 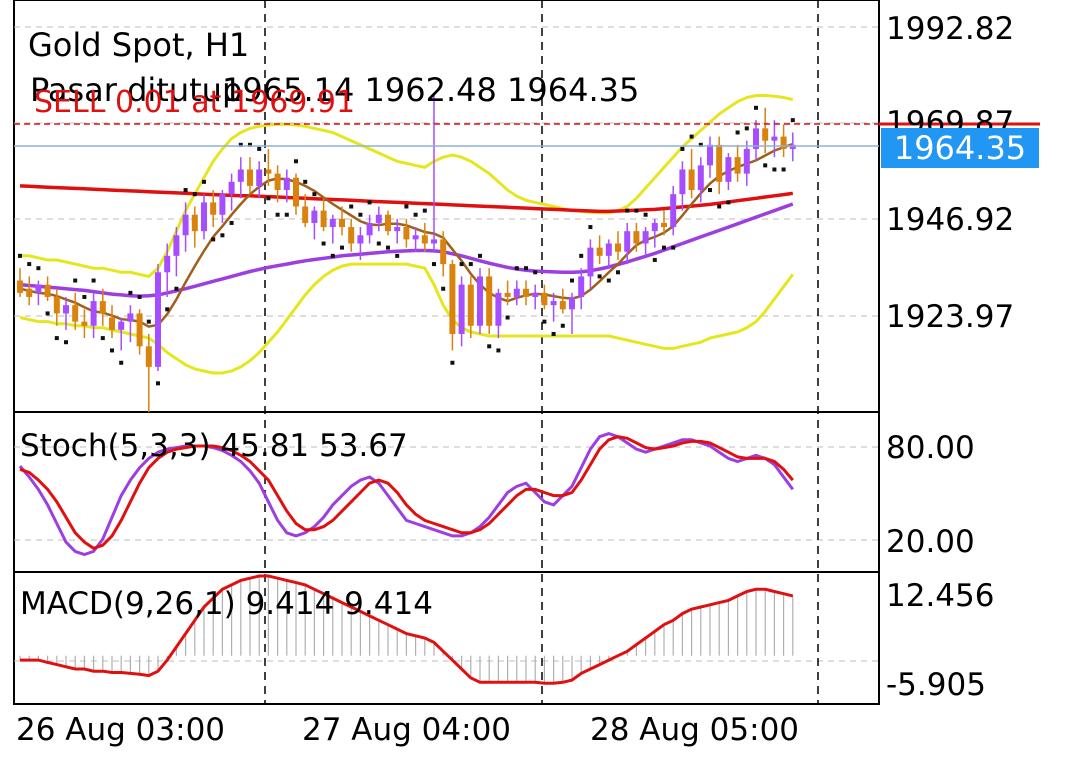 I want to click on stoch-tick: 80.00, so click(x=930, y=448).